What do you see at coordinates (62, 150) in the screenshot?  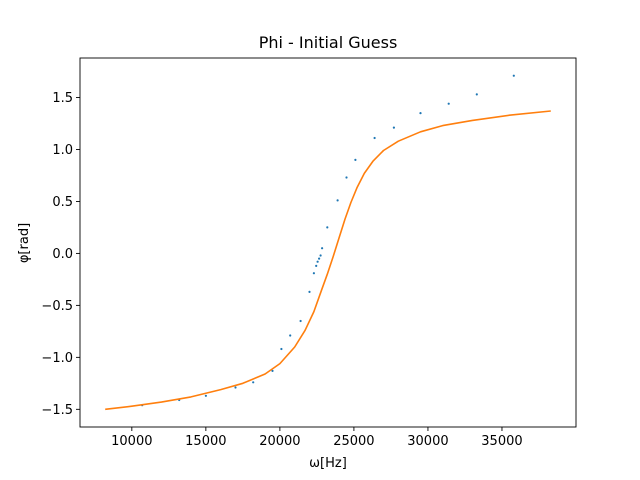 I see `y-tick-label-5: 1.0` at bounding box center [62, 150].